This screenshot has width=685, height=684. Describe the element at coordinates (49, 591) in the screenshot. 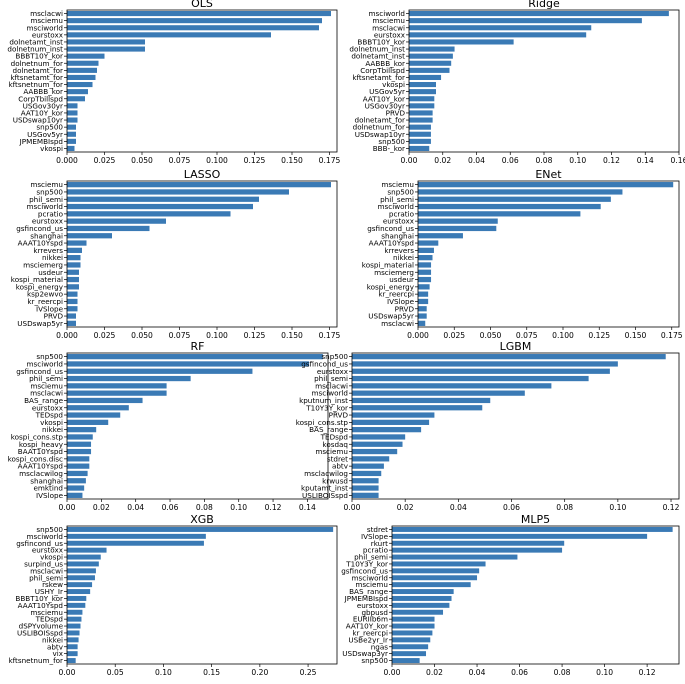

I see `y-tick-label: USHY_Ir` at that location.